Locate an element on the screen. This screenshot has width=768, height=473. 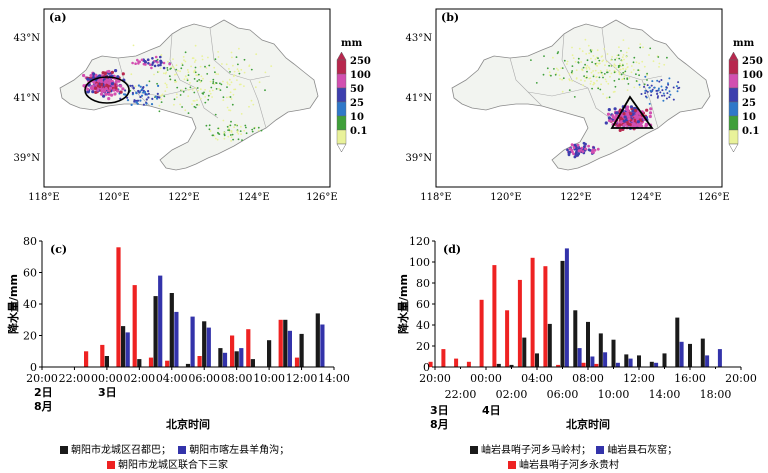
map-b-colorbar: mm 250 100 50 25 10 0.1 is located at coordinates (745, 95).